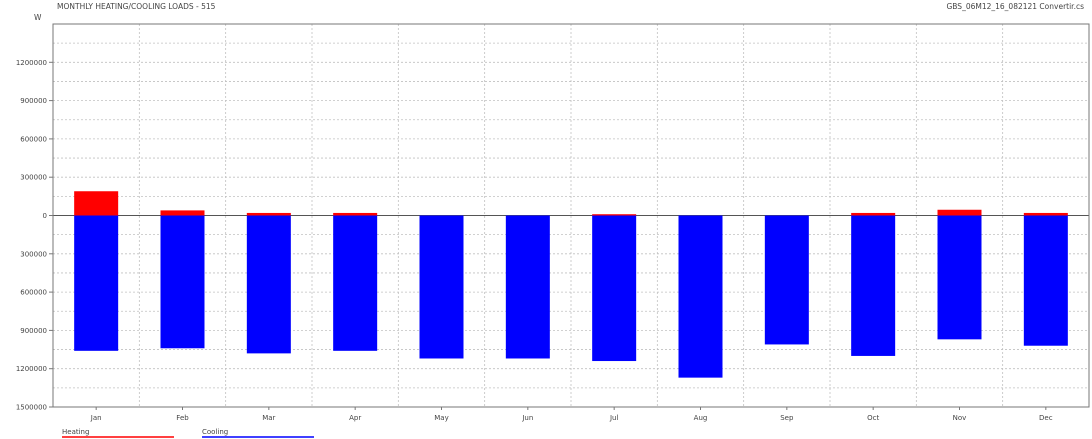 The image size is (1092, 439). I want to click on x-tick-label: Mar, so click(268, 418).